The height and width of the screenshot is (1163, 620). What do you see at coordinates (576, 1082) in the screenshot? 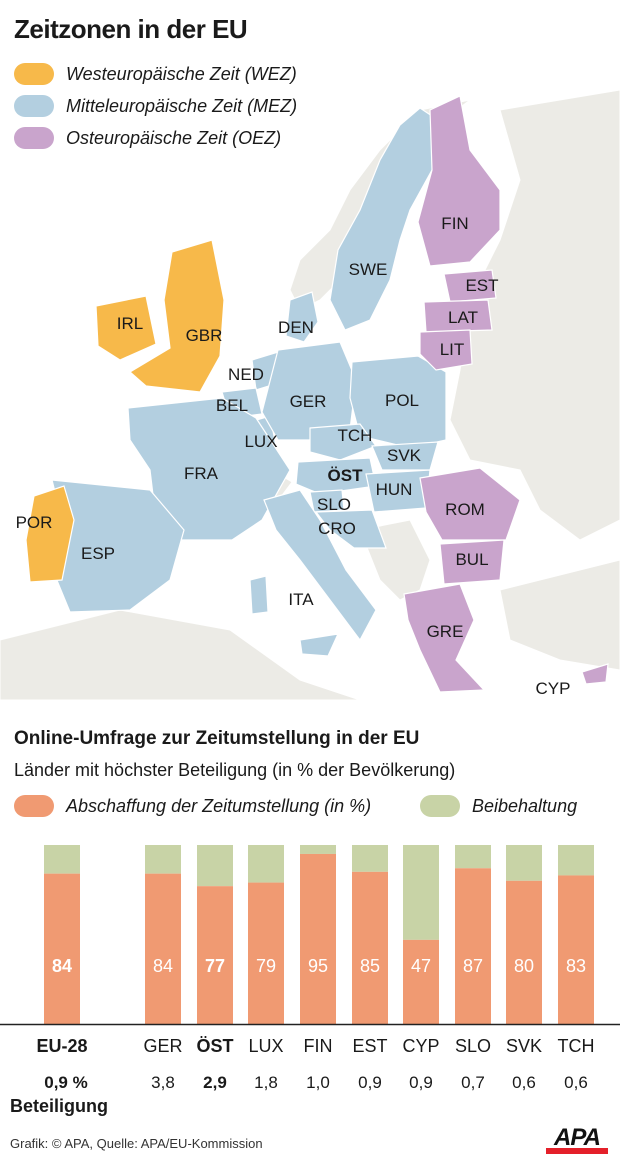
I see `participation-tch: 0,6` at bounding box center [576, 1082].